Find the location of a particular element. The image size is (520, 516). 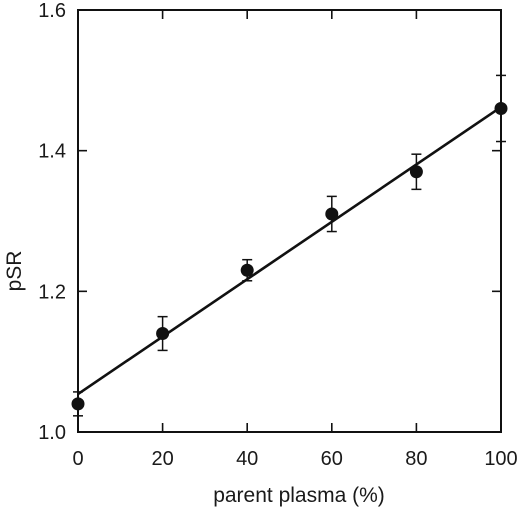

x-tick-label: 20 is located at coordinates (162, 459).